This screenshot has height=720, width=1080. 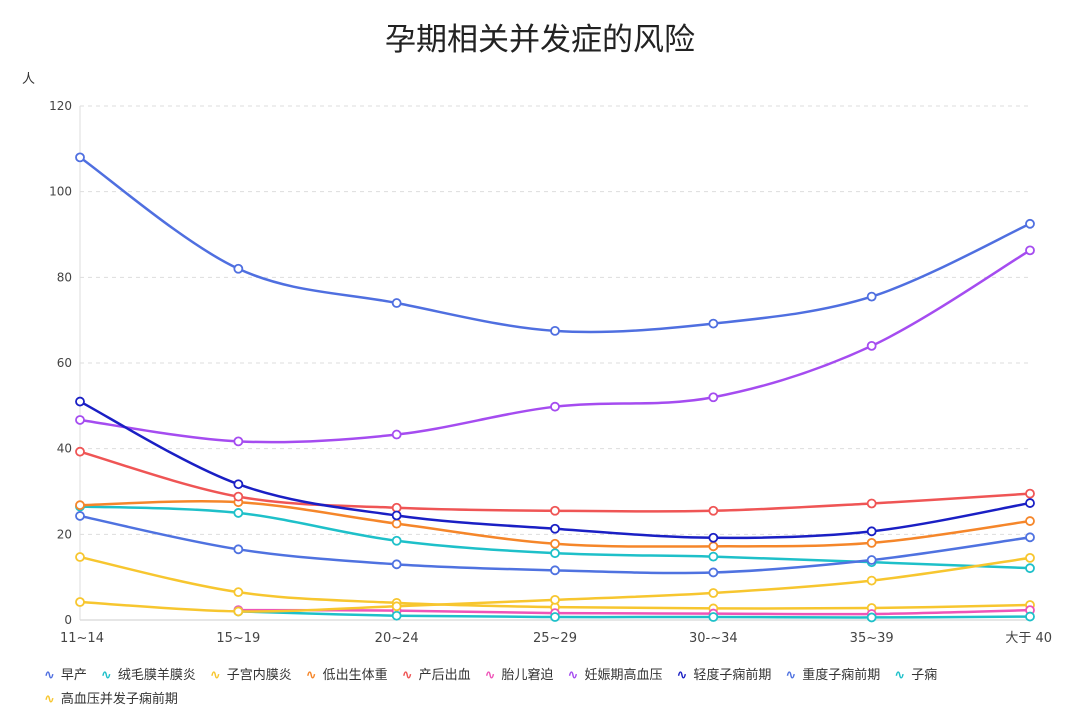 I want to click on x-tick-label: 30-~34, so click(x=713, y=638).